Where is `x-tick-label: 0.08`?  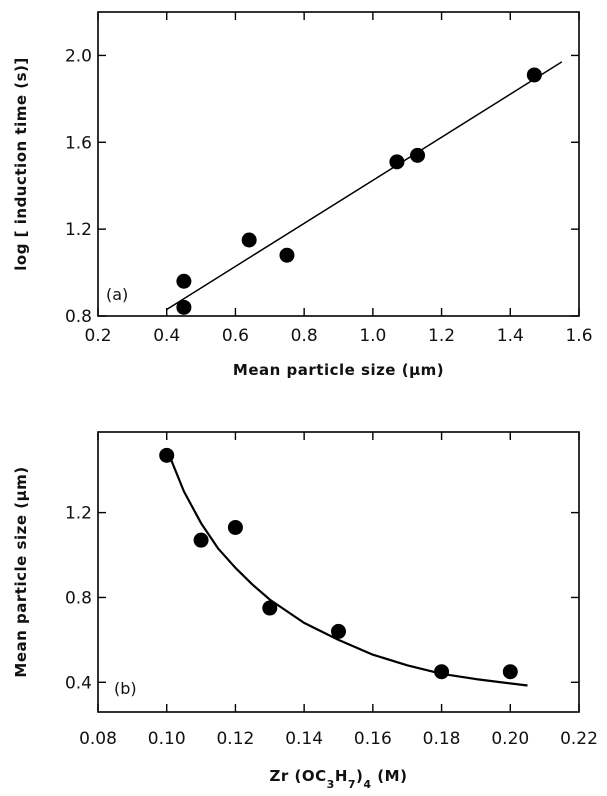 x-tick-label: 0.08 is located at coordinates (98, 739).